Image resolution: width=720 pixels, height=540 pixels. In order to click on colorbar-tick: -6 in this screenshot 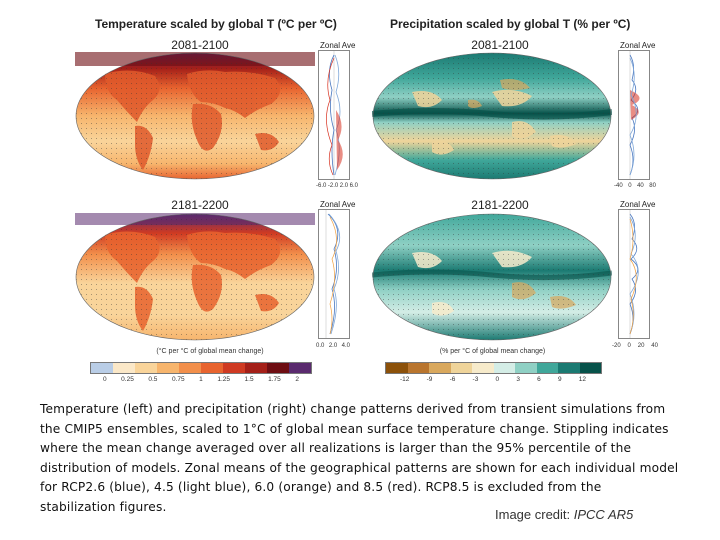, I will do `click(452, 379)`.